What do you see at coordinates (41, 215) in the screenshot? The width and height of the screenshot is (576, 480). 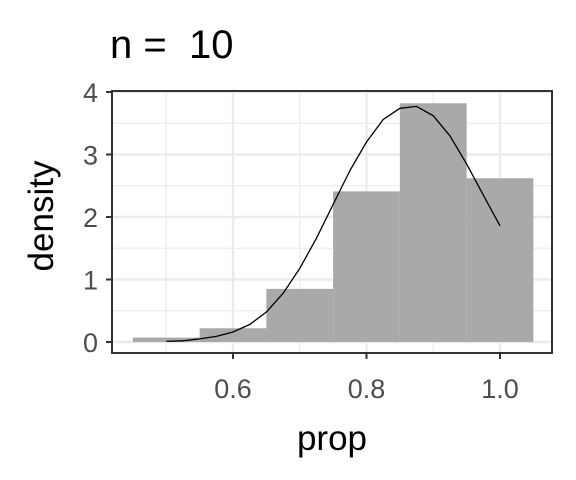 I see `y-axis-title: density` at bounding box center [41, 215].